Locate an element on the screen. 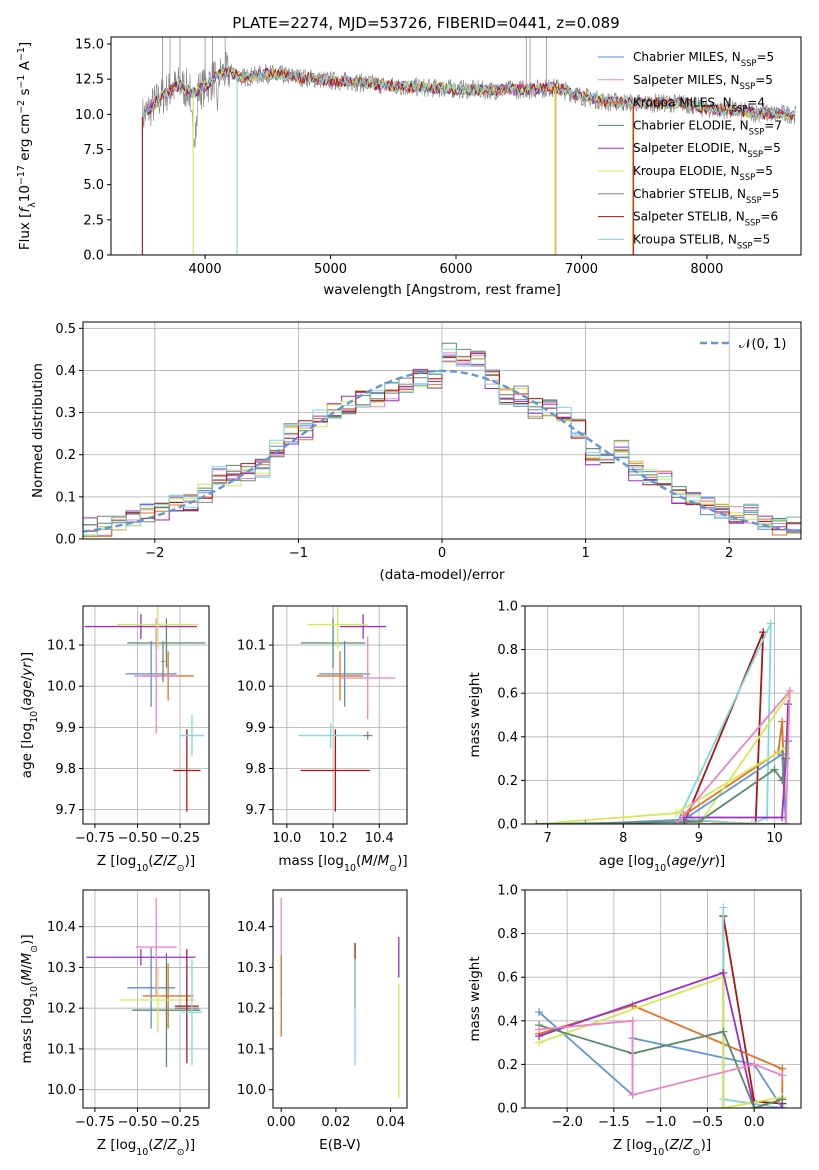  observed-spectrum is located at coordinates (469, 100).